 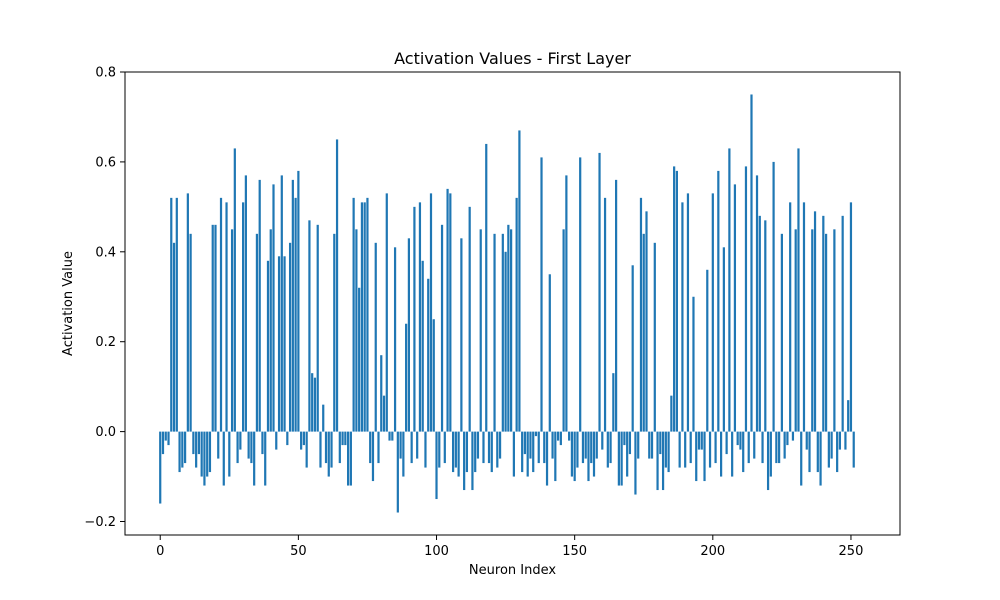 What do you see at coordinates (160, 551) in the screenshot?
I see `x-tick-label: 0` at bounding box center [160, 551].